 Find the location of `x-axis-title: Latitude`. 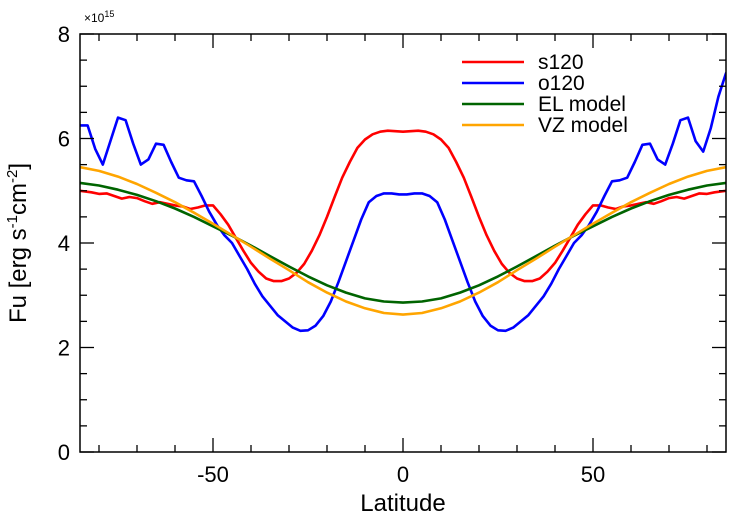

x-axis-title: Latitude is located at coordinates (402, 503).